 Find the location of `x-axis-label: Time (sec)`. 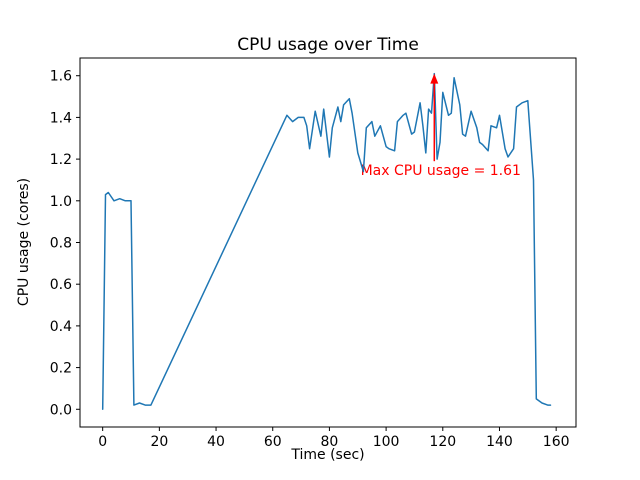

x-axis-label: Time (sec) is located at coordinates (328, 455).